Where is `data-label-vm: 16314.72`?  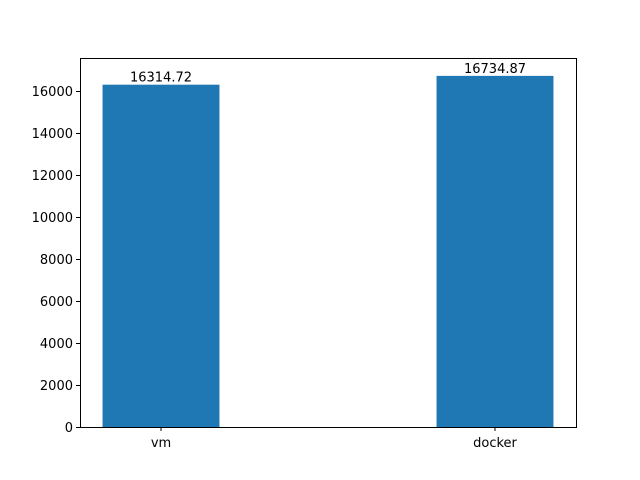
data-label-vm: 16314.72 is located at coordinates (161, 78).